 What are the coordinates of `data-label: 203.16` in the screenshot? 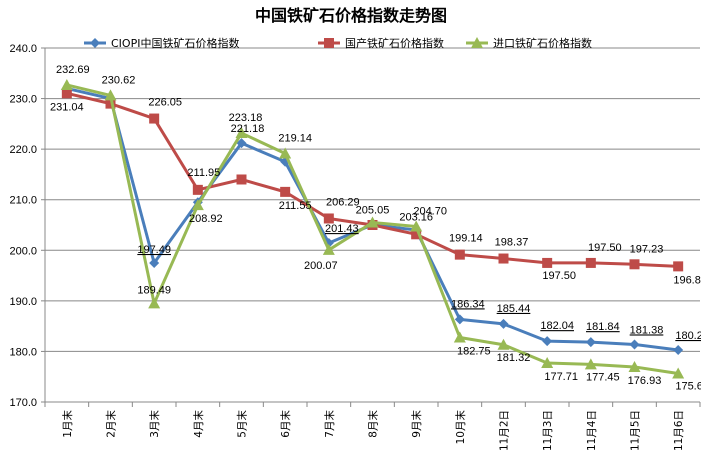 It's located at (416, 217).